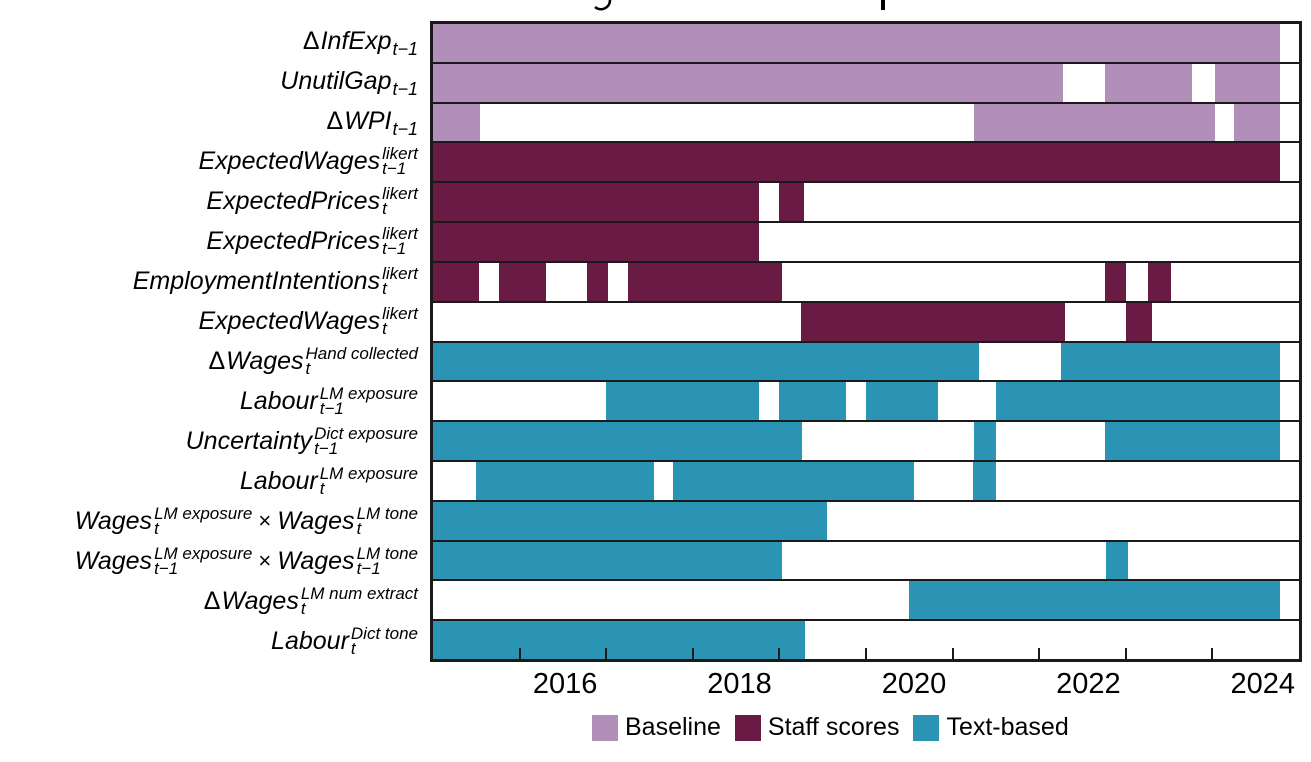 The height and width of the screenshot is (762, 1311). What do you see at coordinates (246, 521) in the screenshot?
I see `row-label: Wages LM exposure t × Wages LM tone t` at bounding box center [246, 521].